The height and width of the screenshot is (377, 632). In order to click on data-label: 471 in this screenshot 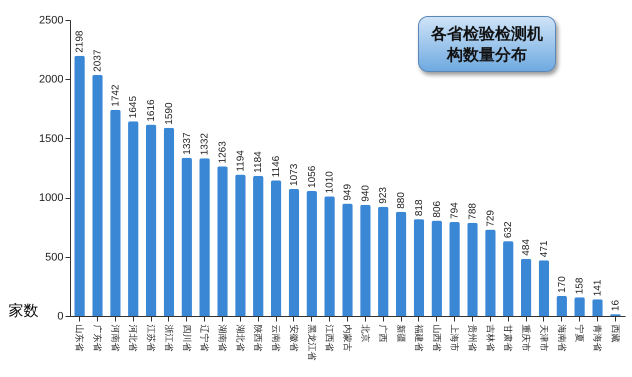, I will do `click(544, 249)`.